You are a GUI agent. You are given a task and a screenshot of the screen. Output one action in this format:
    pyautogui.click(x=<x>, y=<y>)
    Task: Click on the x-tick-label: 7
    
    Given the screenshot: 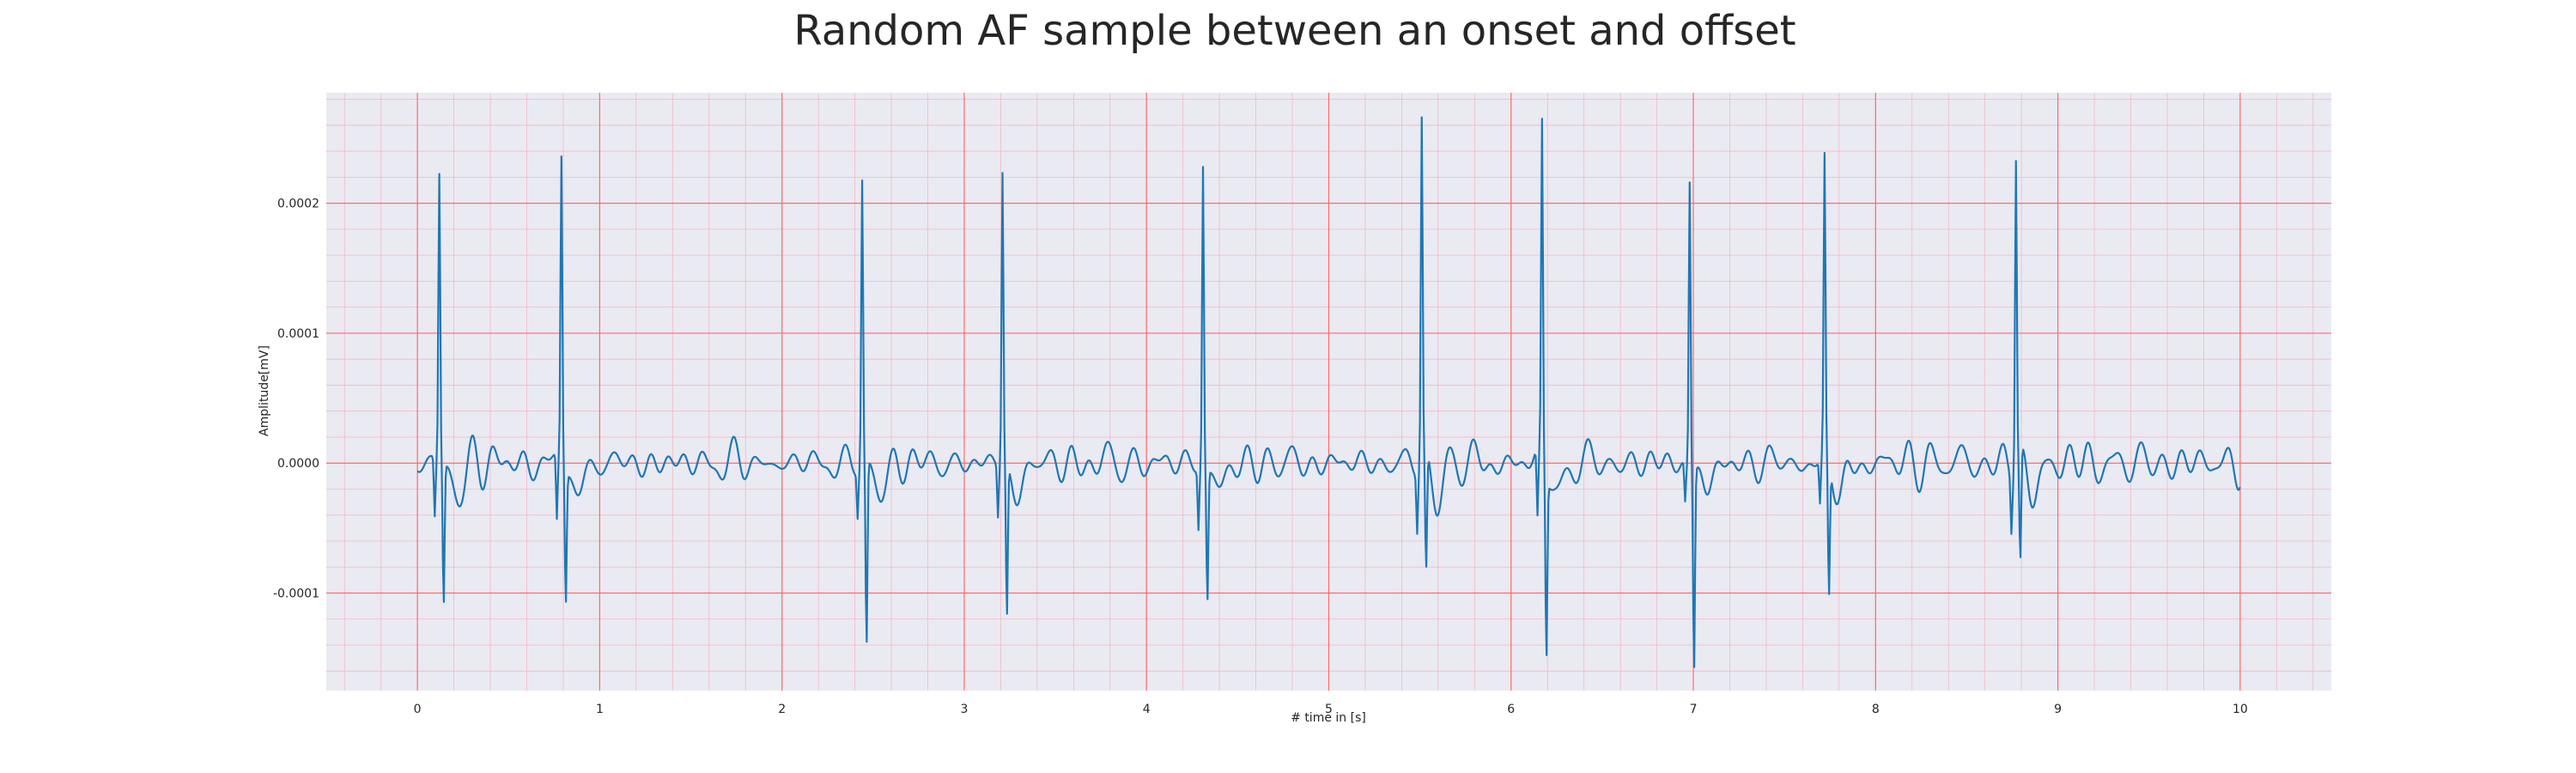 What is the action you would take?
    pyautogui.click(x=1694, y=709)
    